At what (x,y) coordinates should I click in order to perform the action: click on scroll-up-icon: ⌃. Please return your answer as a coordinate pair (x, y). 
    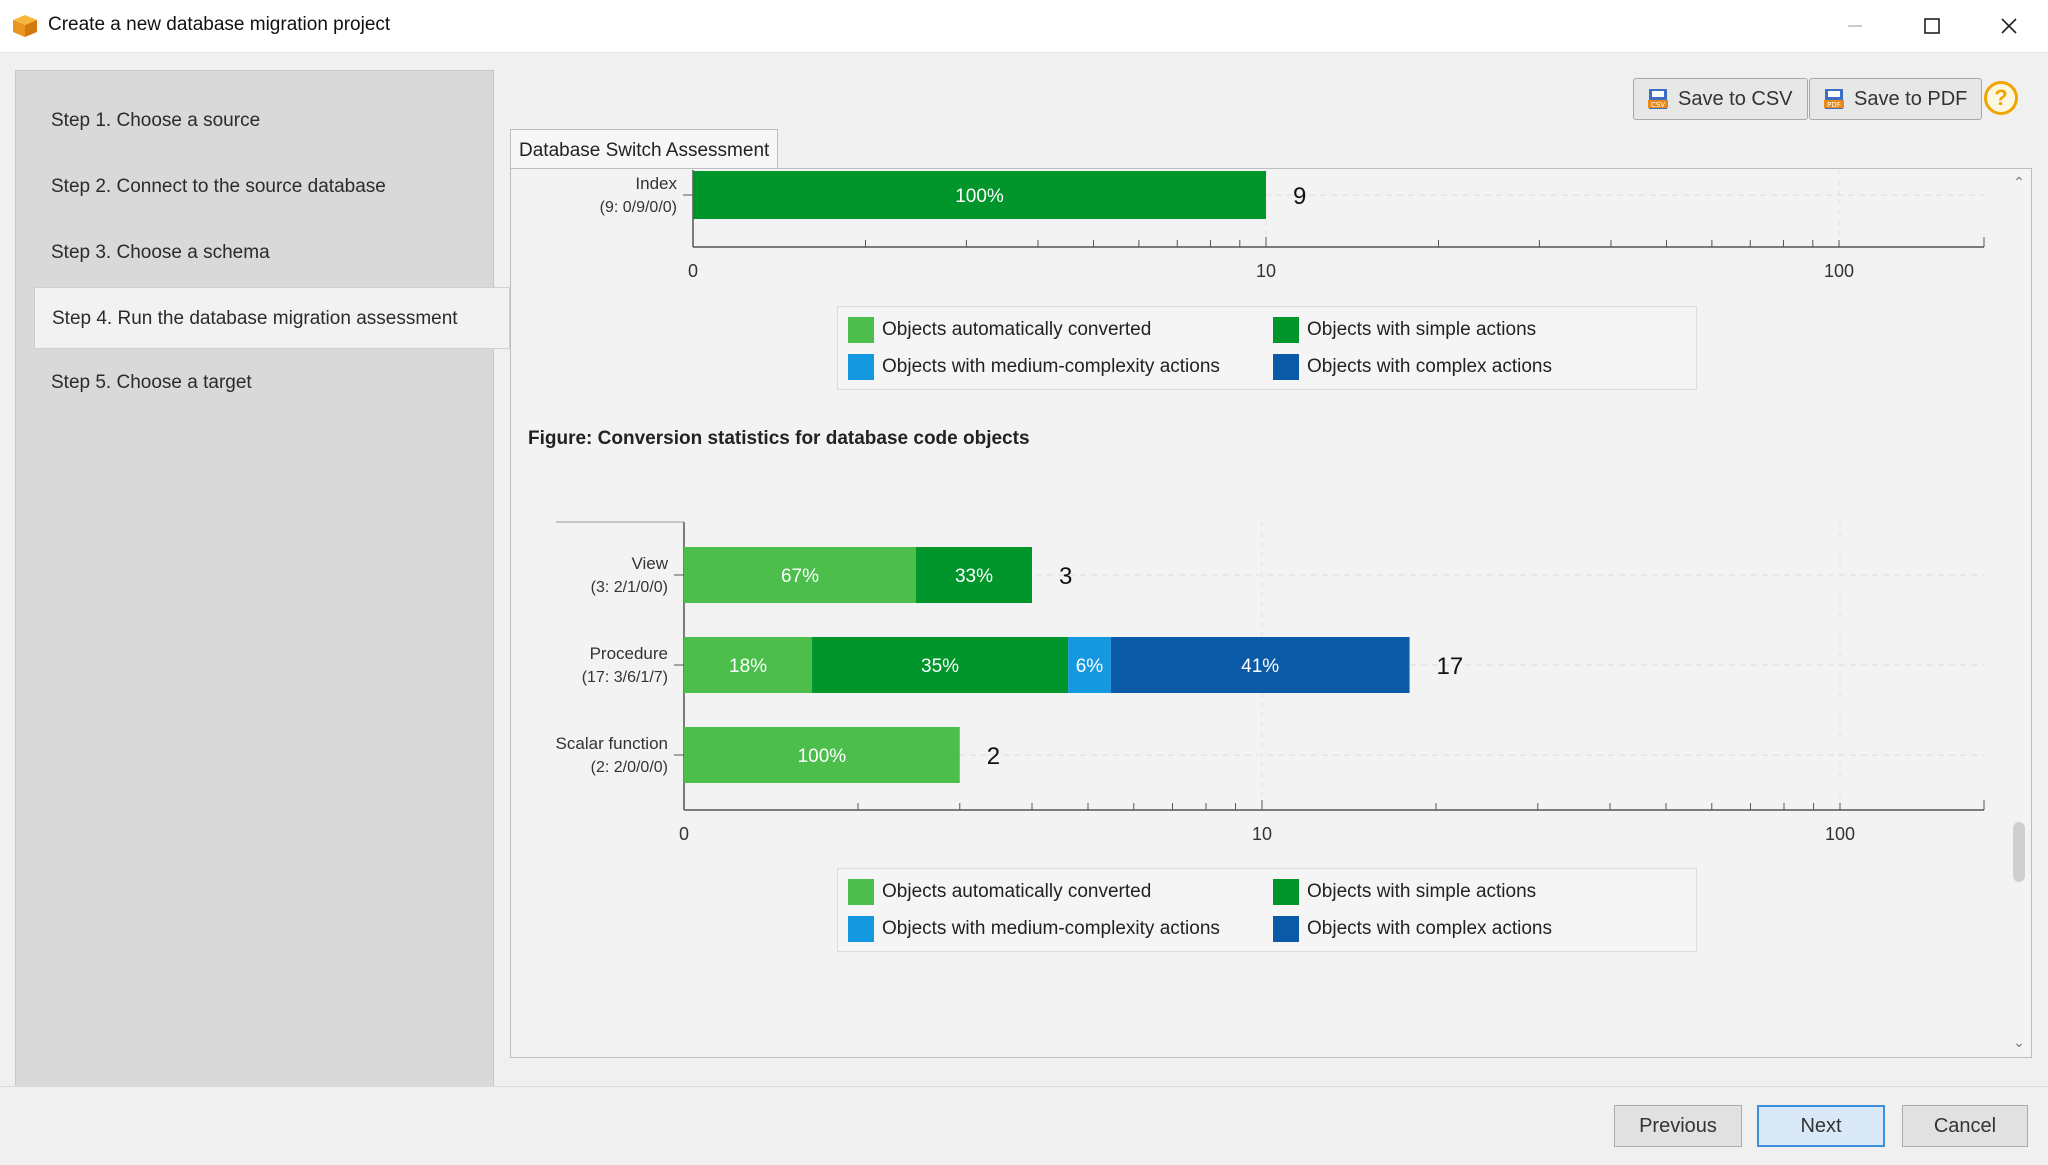
    Looking at the image, I should click on (2019, 182).